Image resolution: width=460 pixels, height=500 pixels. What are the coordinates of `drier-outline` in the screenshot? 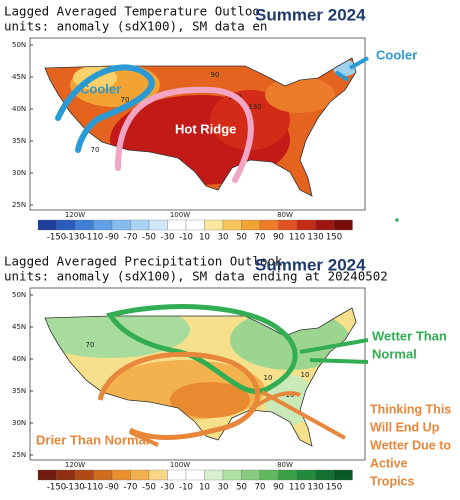 It's located at (179, 395).